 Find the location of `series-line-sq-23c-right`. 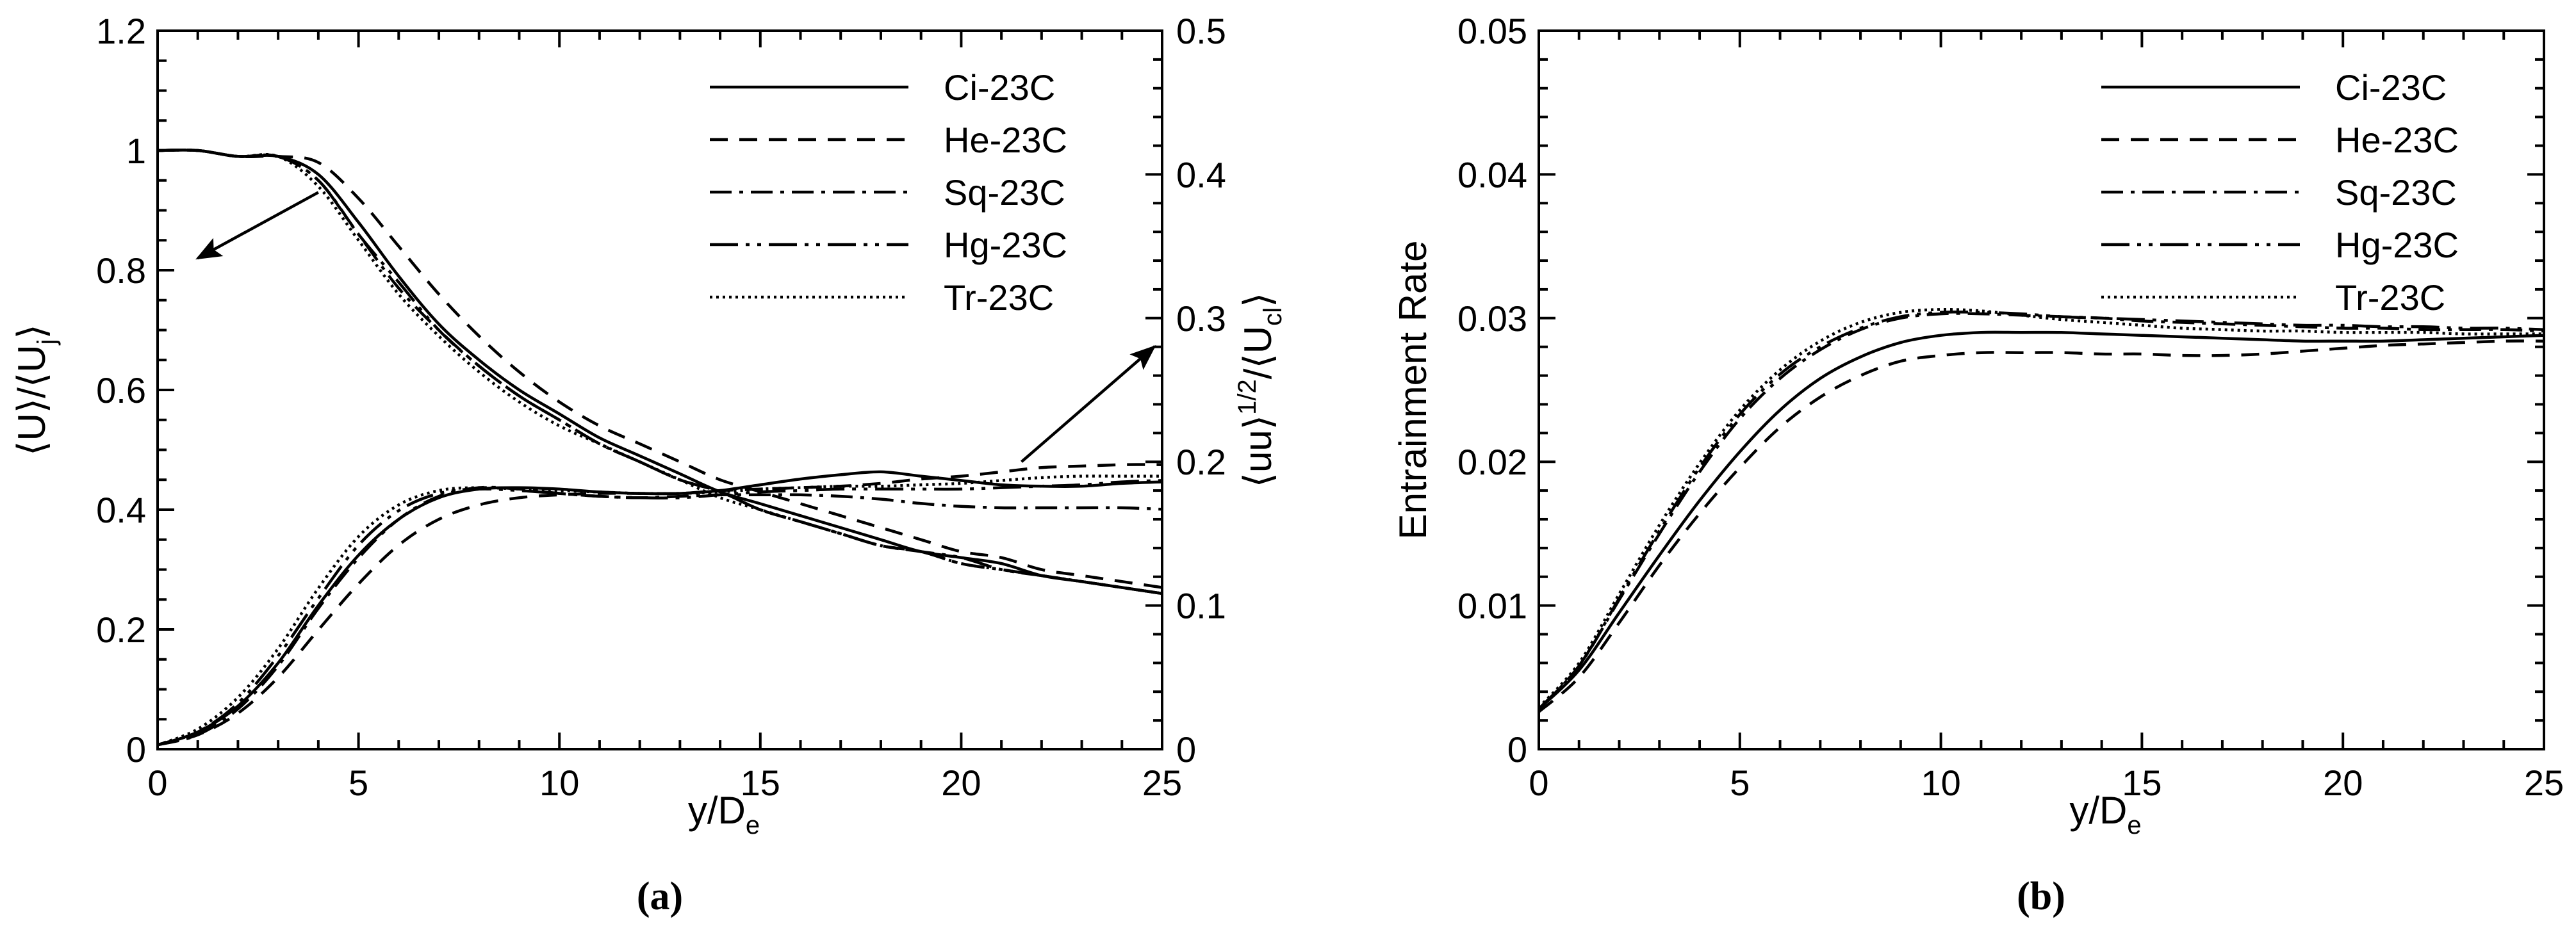

series-line-sq-23c-right is located at coordinates (660, 616).